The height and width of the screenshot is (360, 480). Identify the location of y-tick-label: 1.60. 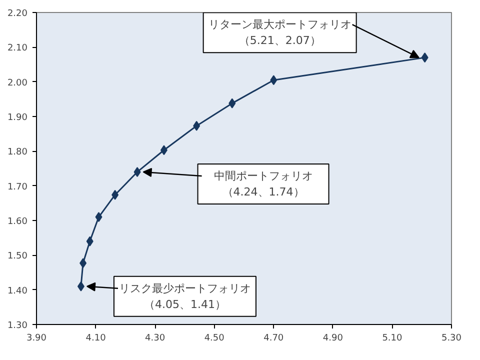
(17, 222).